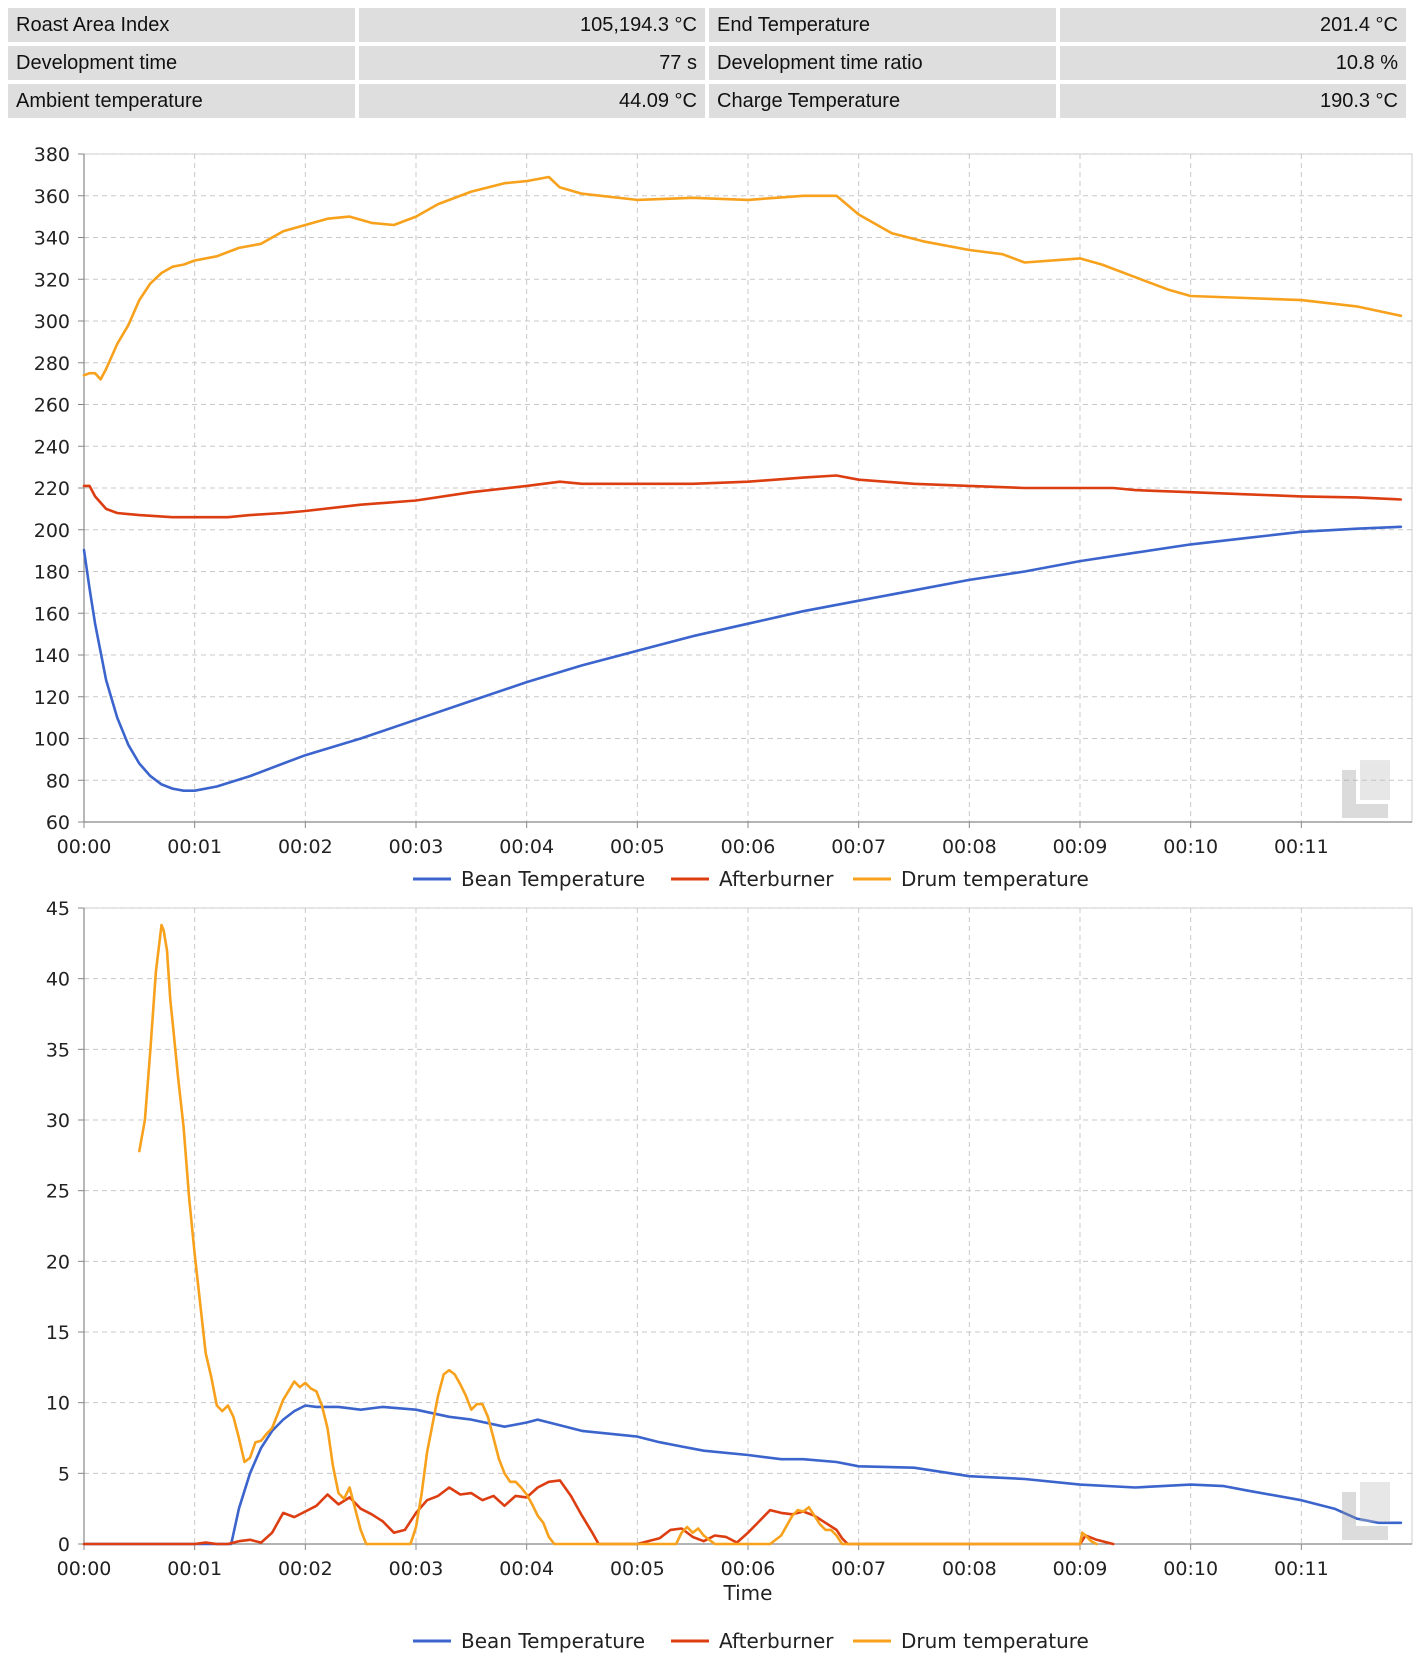 This screenshot has height=1666, width=1422. I want to click on y-tick-label: 35, so click(58, 1050).